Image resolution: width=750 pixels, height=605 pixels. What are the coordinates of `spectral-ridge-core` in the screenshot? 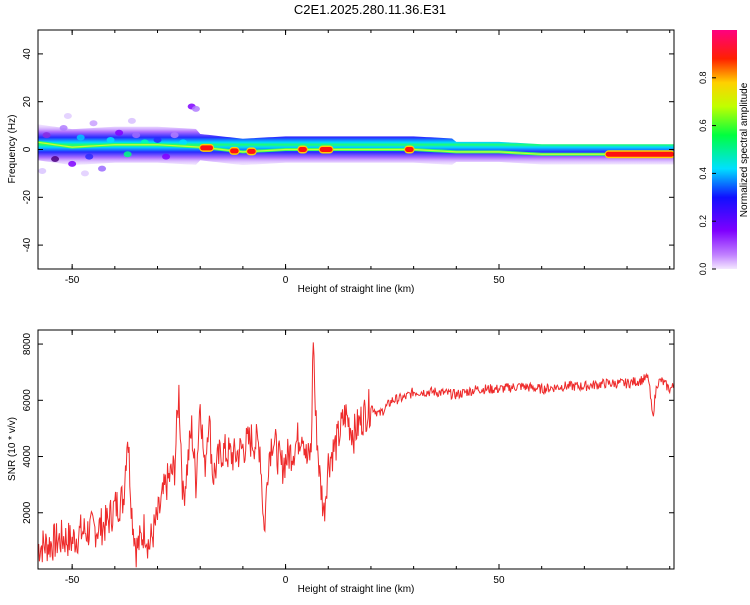 It's located at (356, 148).